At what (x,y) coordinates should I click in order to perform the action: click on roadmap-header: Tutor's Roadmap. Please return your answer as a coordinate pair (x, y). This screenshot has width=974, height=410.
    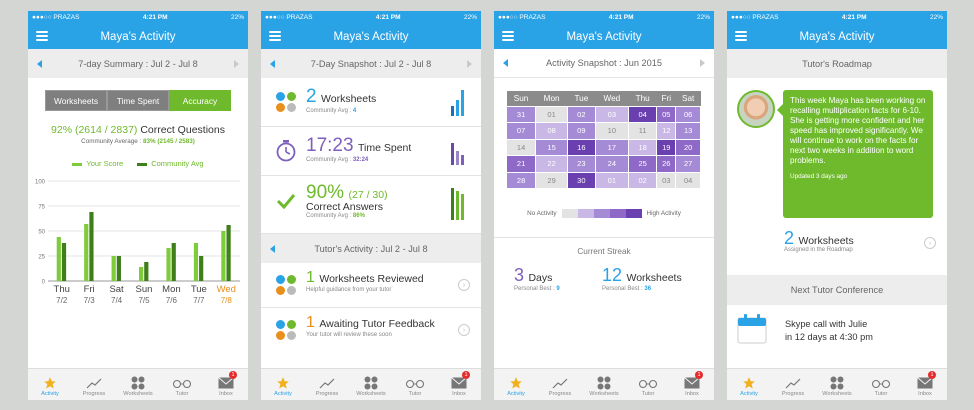
    Looking at the image, I should click on (837, 63).